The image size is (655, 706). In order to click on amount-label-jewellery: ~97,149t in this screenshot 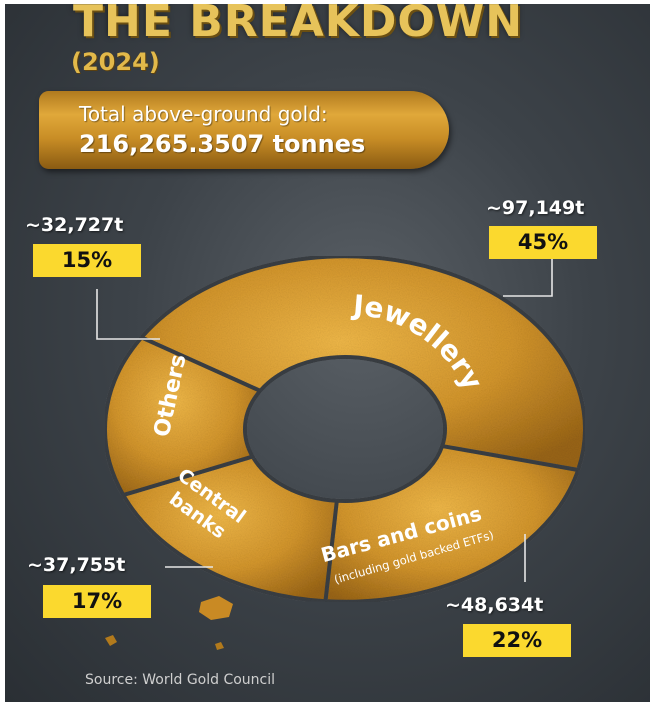, I will do `click(535, 208)`.